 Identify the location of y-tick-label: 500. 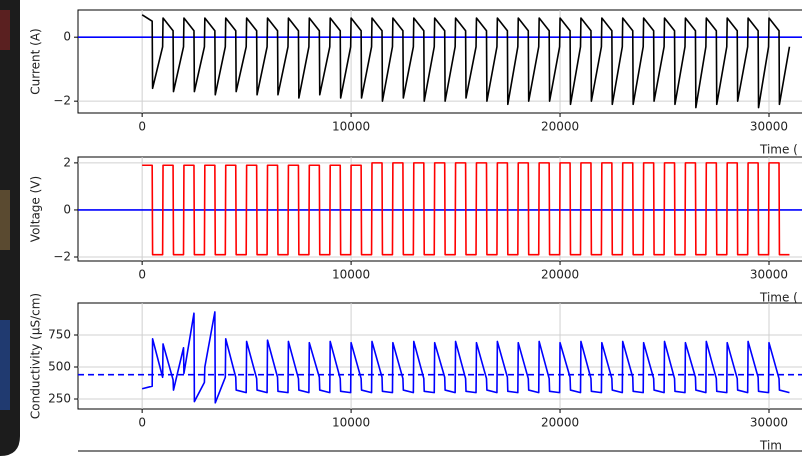
(59, 367).